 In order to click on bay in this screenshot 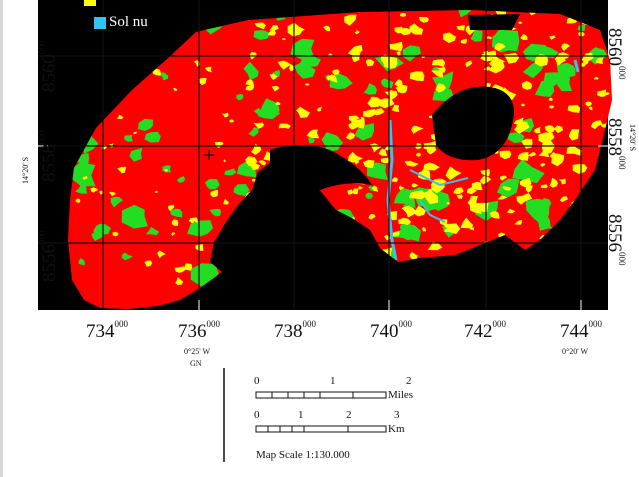, I will do `click(494, 22)`.